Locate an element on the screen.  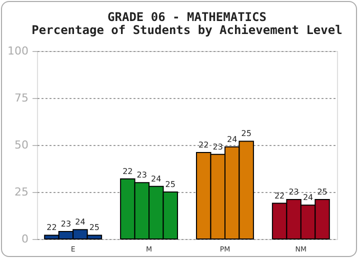
series-label: 25 is located at coordinates (94, 227).